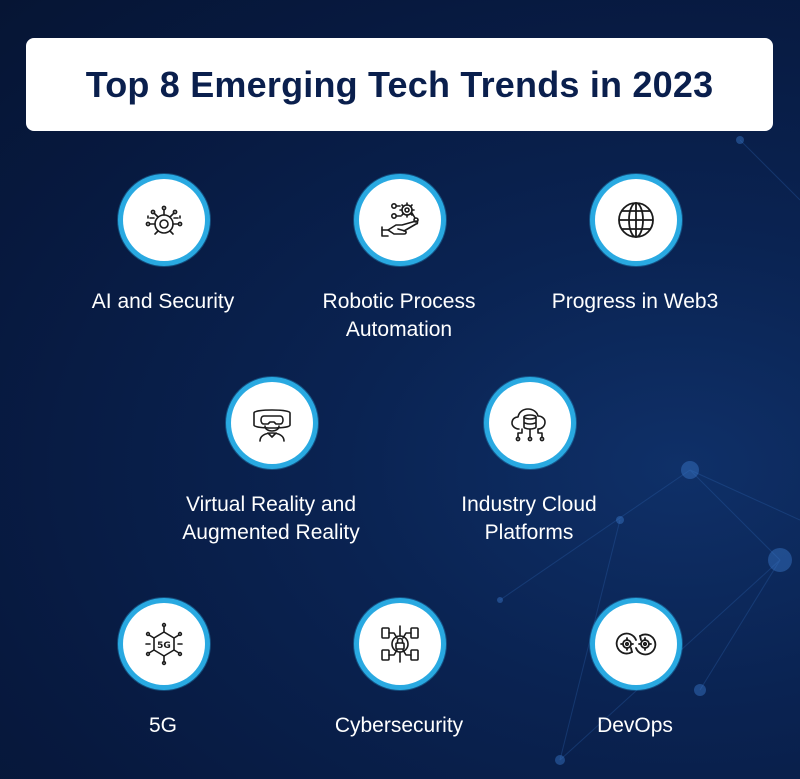 This screenshot has height=779, width=800. I want to click on globe-icon, so click(636, 220).